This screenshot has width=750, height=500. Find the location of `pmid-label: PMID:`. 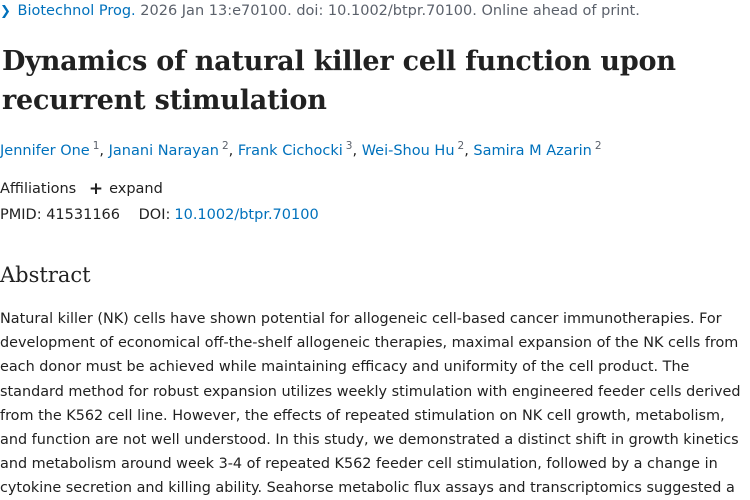

pmid-label: PMID: is located at coordinates (21, 215).